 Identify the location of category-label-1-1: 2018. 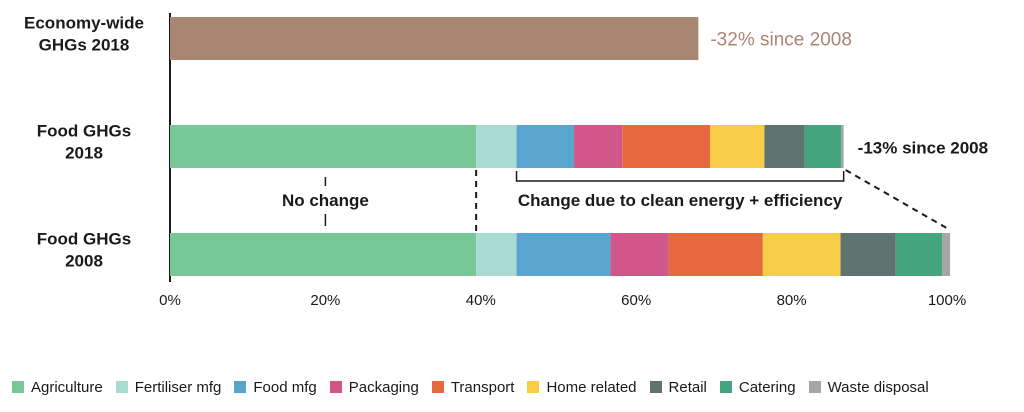
(84, 153).